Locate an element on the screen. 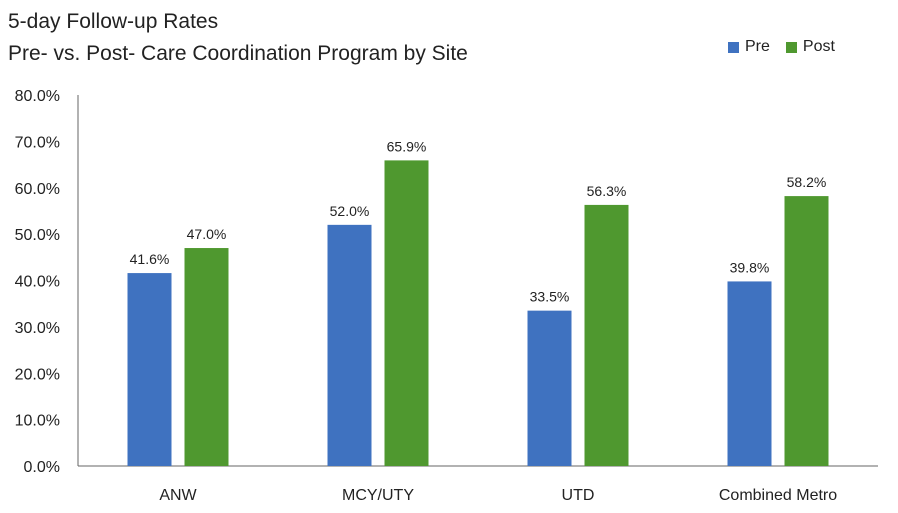 The width and height of the screenshot is (898, 513). y-tick-label: 70.0% is located at coordinates (37, 142).